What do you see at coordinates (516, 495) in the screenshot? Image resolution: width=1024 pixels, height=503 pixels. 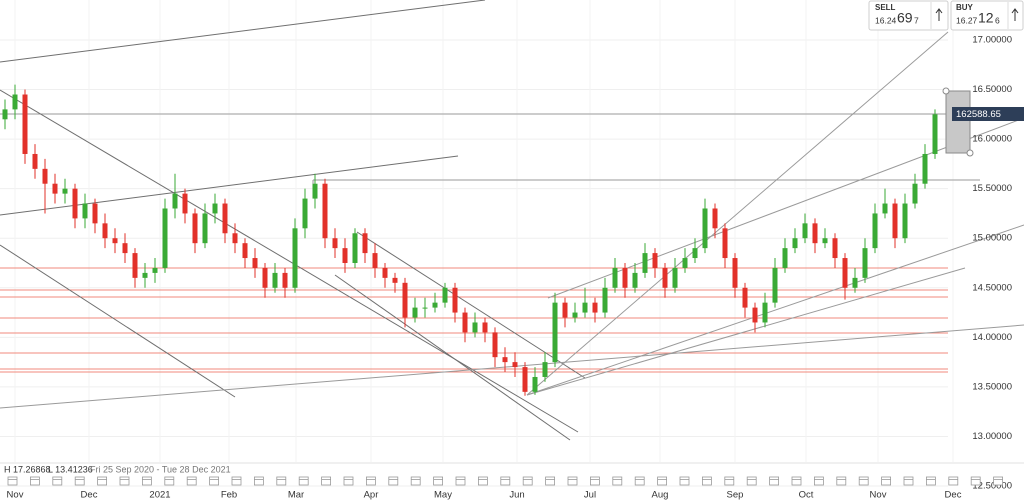 I see `x-tick-label: Jun` at bounding box center [516, 495].